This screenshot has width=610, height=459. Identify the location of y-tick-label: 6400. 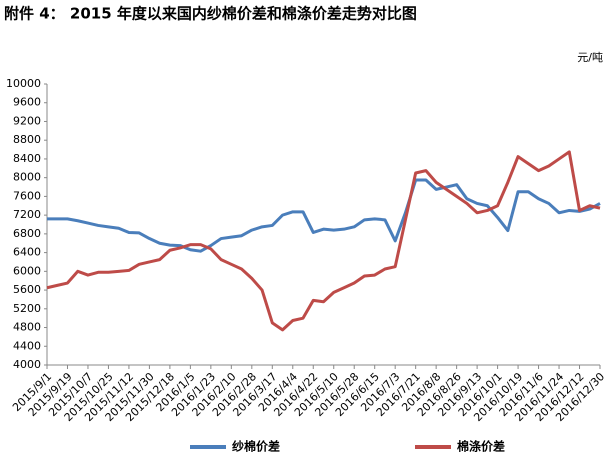
(27, 252).